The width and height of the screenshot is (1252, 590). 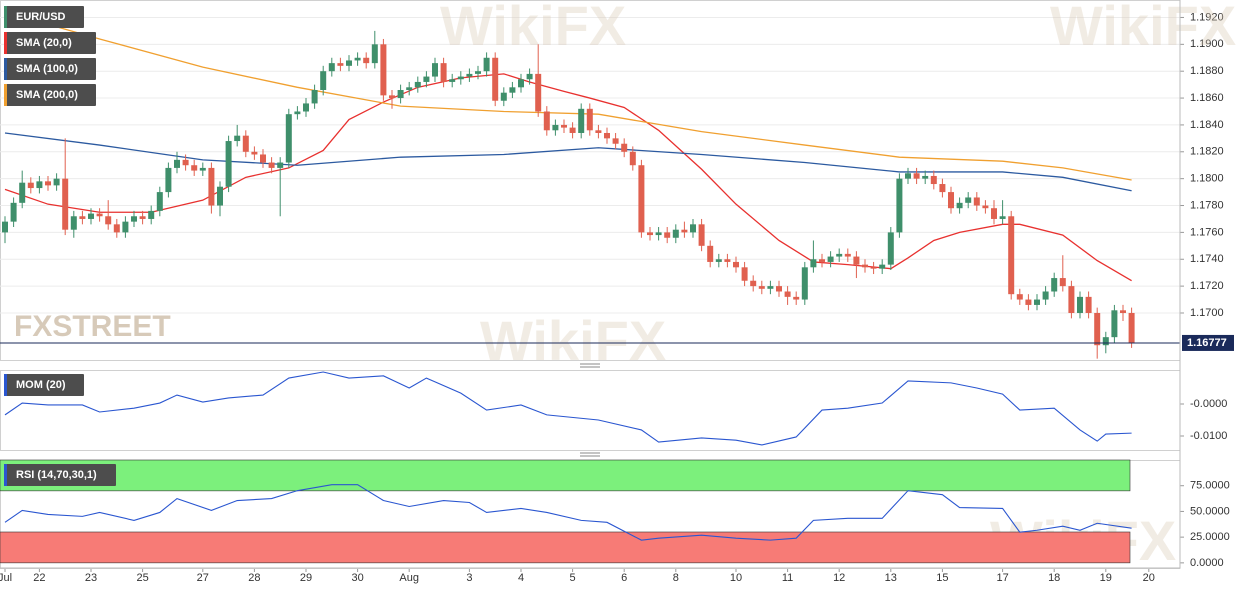 I want to click on y-tick-label: 1.1740, so click(x=1207, y=259).